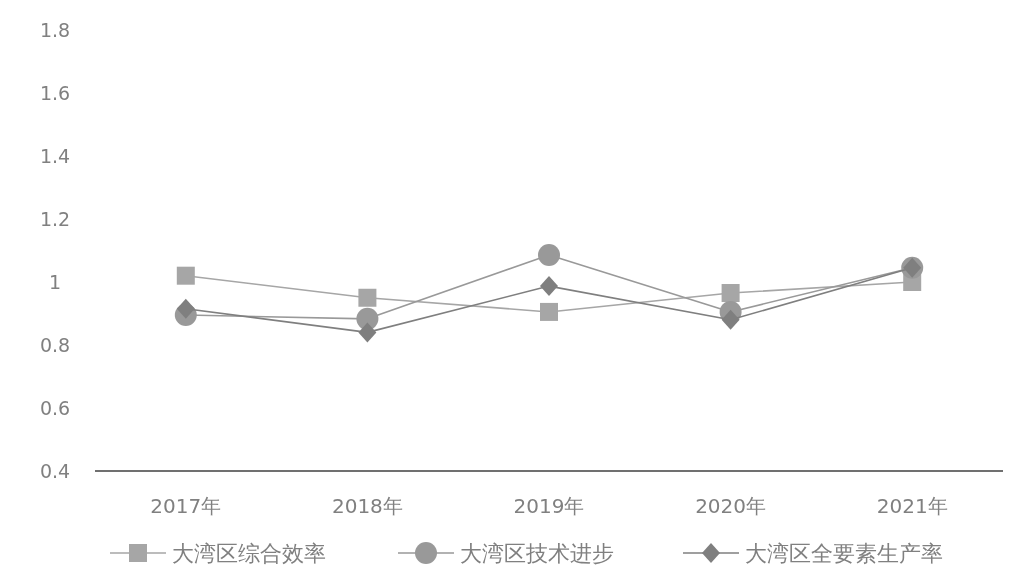 This screenshot has width=1016, height=579. Describe the element at coordinates (367, 506) in the screenshot. I see `x-tick-label: 2018年` at that location.